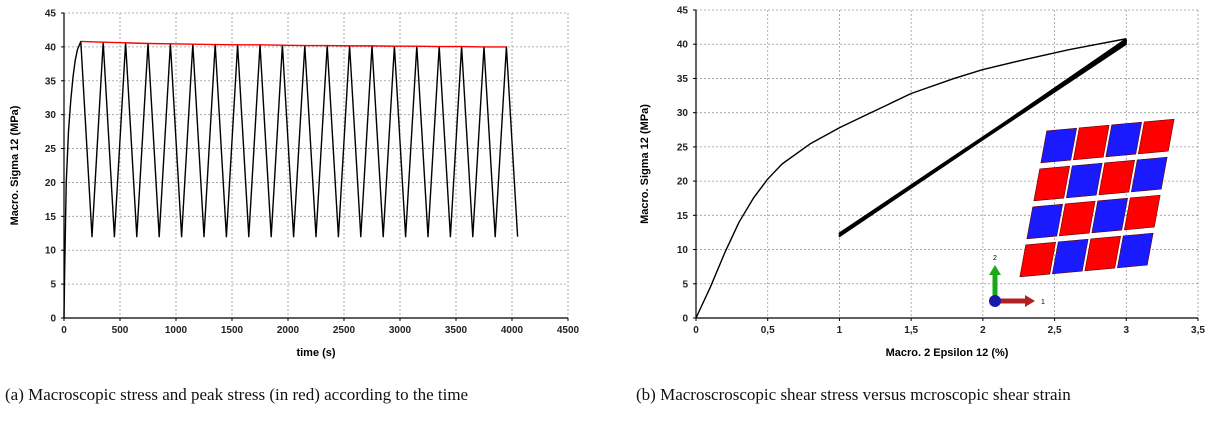 The width and height of the screenshot is (1215, 435). I want to click on axis-origin, so click(995, 301).